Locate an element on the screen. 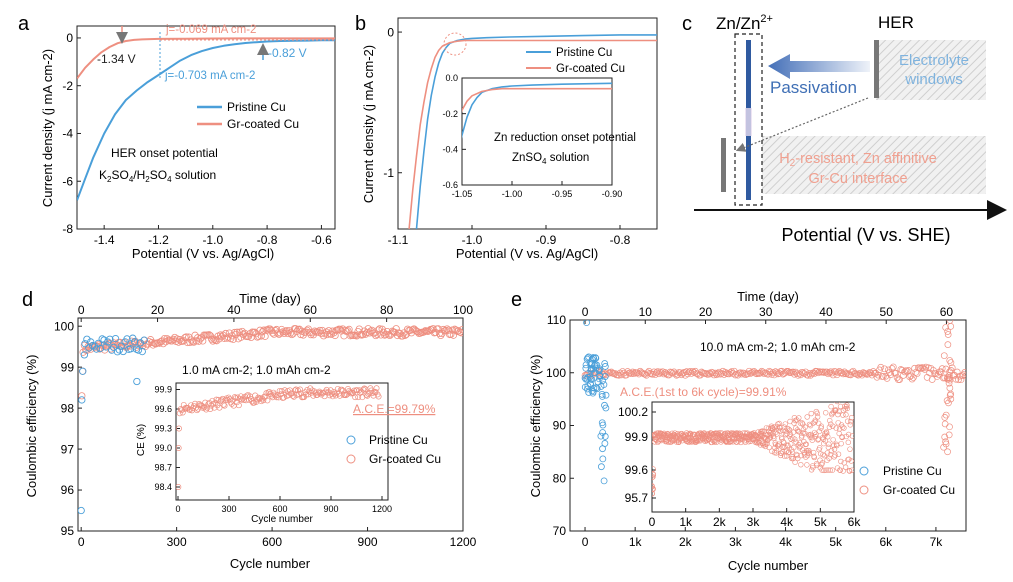 This screenshot has height=582, width=1013. panel-d-xtick-label: 600 is located at coordinates (272, 542).